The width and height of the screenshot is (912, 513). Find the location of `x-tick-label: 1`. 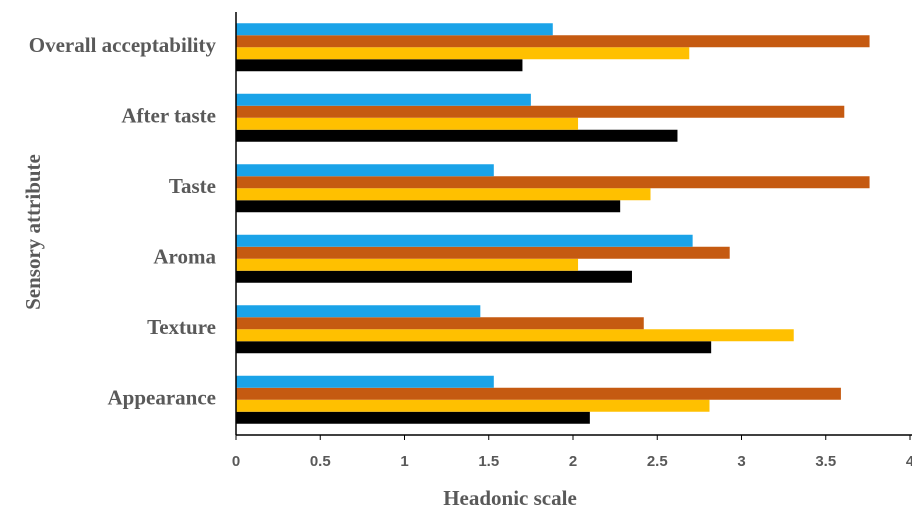

x-tick-label: 1 is located at coordinates (404, 461).